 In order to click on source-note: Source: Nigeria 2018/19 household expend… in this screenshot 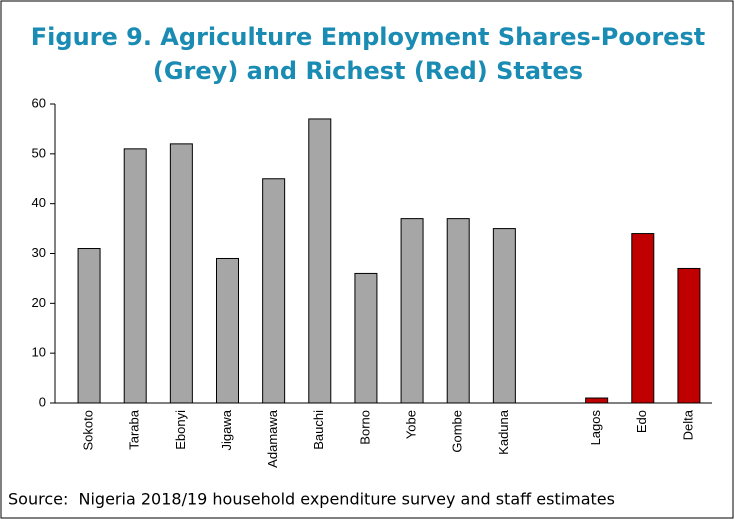, I will do `click(311, 499)`.